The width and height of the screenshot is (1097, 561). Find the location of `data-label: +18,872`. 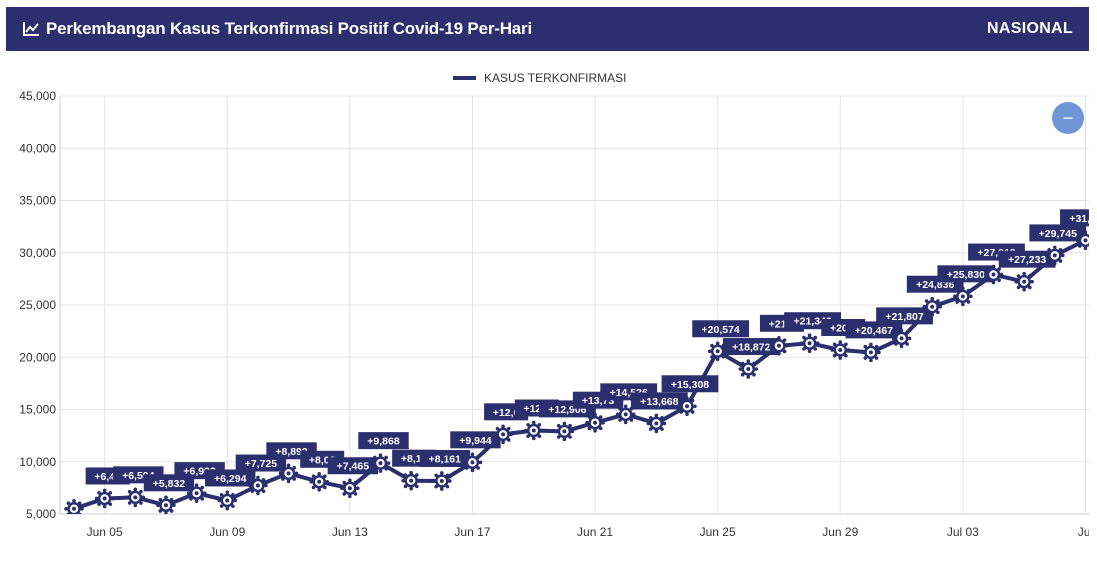

data-label: +18,872 is located at coordinates (751, 348).